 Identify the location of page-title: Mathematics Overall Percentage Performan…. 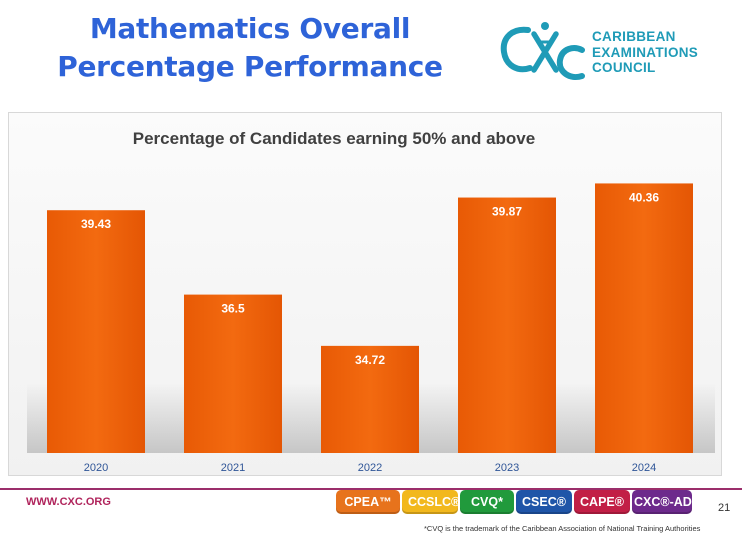
(250, 48).